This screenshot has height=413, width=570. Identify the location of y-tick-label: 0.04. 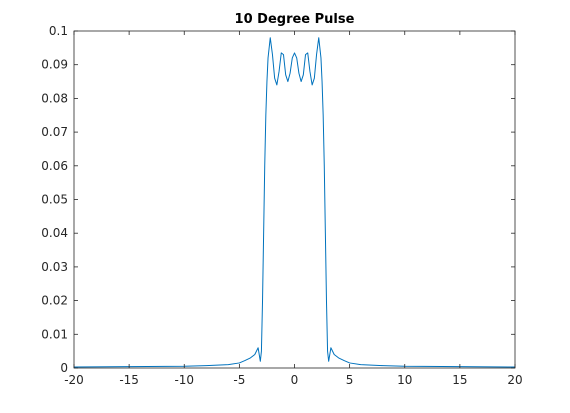
(54, 233).